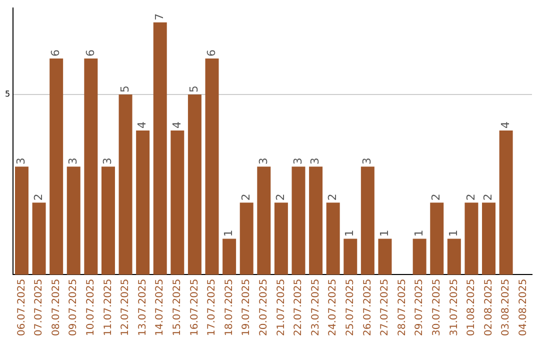 The width and height of the screenshot is (540, 340). Describe the element at coordinates (385, 307) in the screenshot. I see `x-tick-label: 27.07.2025` at that location.